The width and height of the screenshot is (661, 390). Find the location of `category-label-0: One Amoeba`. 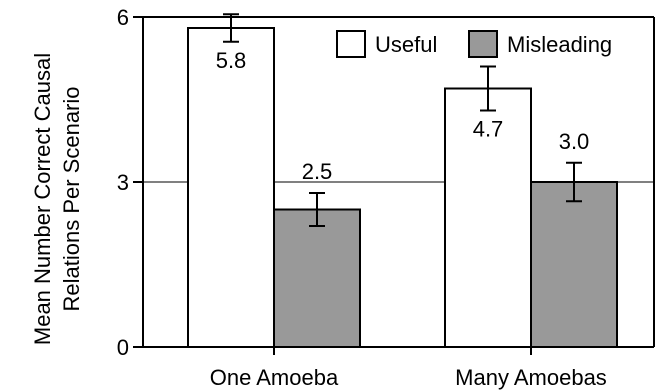

category-label-0: One Amoeba is located at coordinates (274, 377).